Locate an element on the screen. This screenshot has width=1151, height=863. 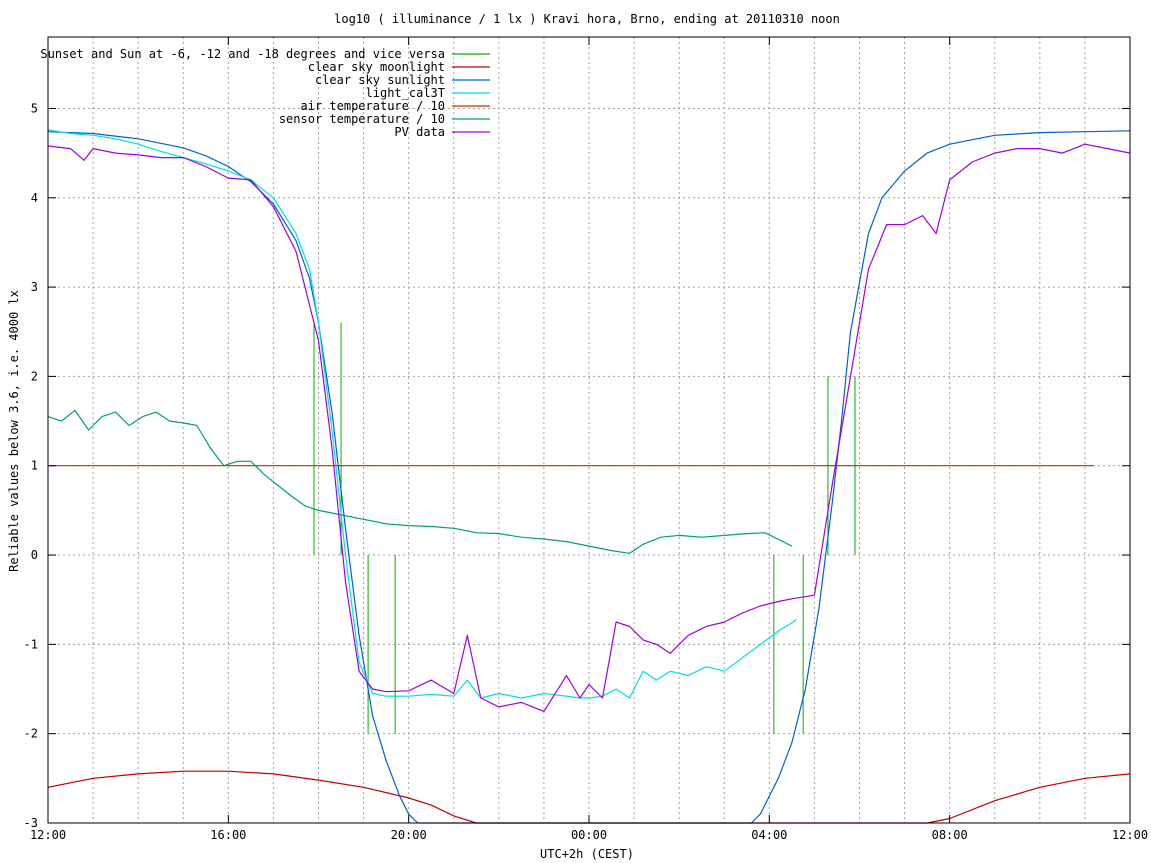
y-tick-label: 4 is located at coordinates (34, 198).